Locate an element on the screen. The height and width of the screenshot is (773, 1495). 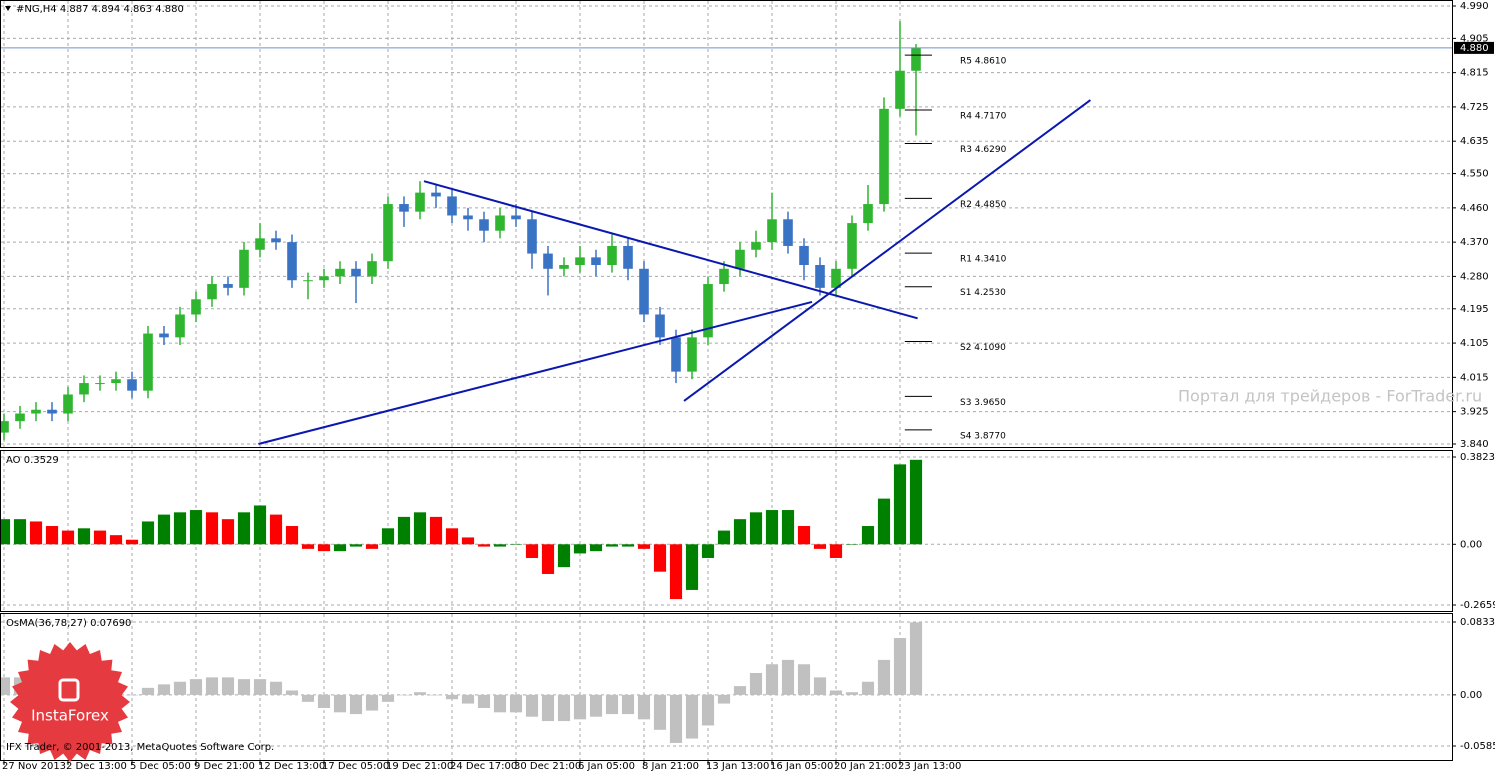
x-tick-label: 13 Jan 13:00 is located at coordinates (737, 766).